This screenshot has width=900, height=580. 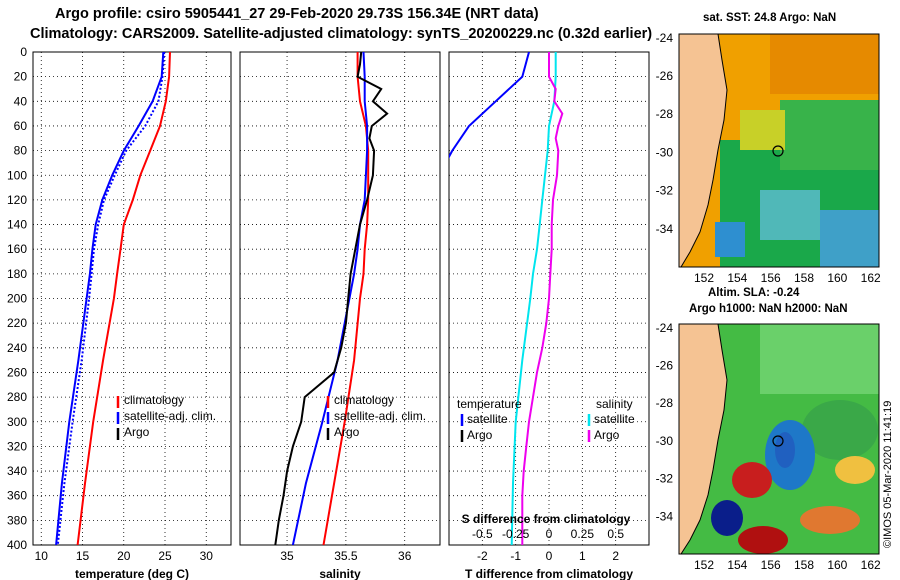 What do you see at coordinates (546, 519) in the screenshot?
I see `top-axis-label: S difference from climatology` at bounding box center [546, 519].